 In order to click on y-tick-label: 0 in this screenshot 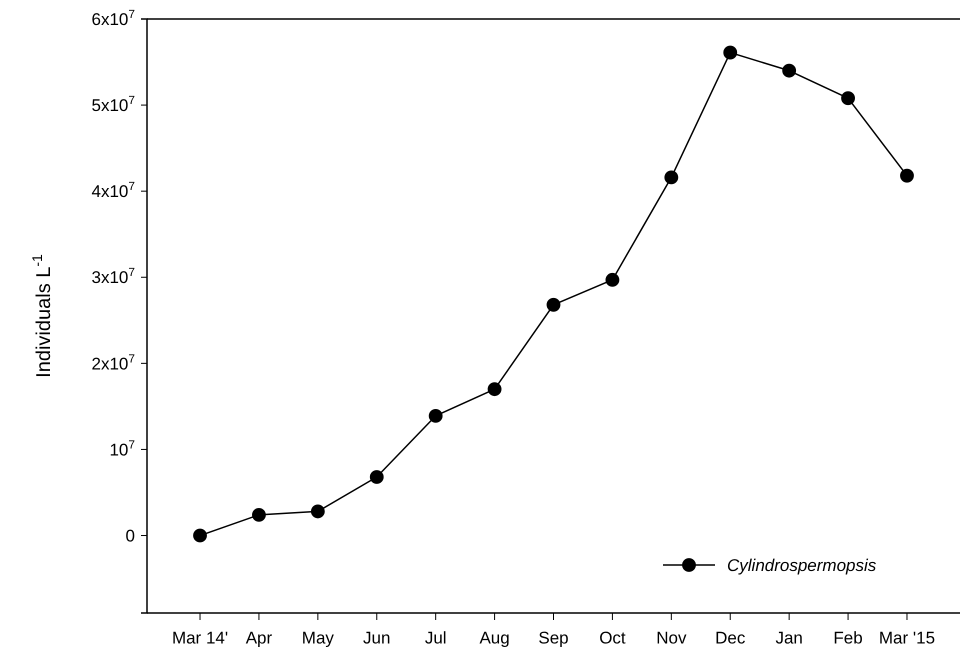, I will do `click(130, 536)`.